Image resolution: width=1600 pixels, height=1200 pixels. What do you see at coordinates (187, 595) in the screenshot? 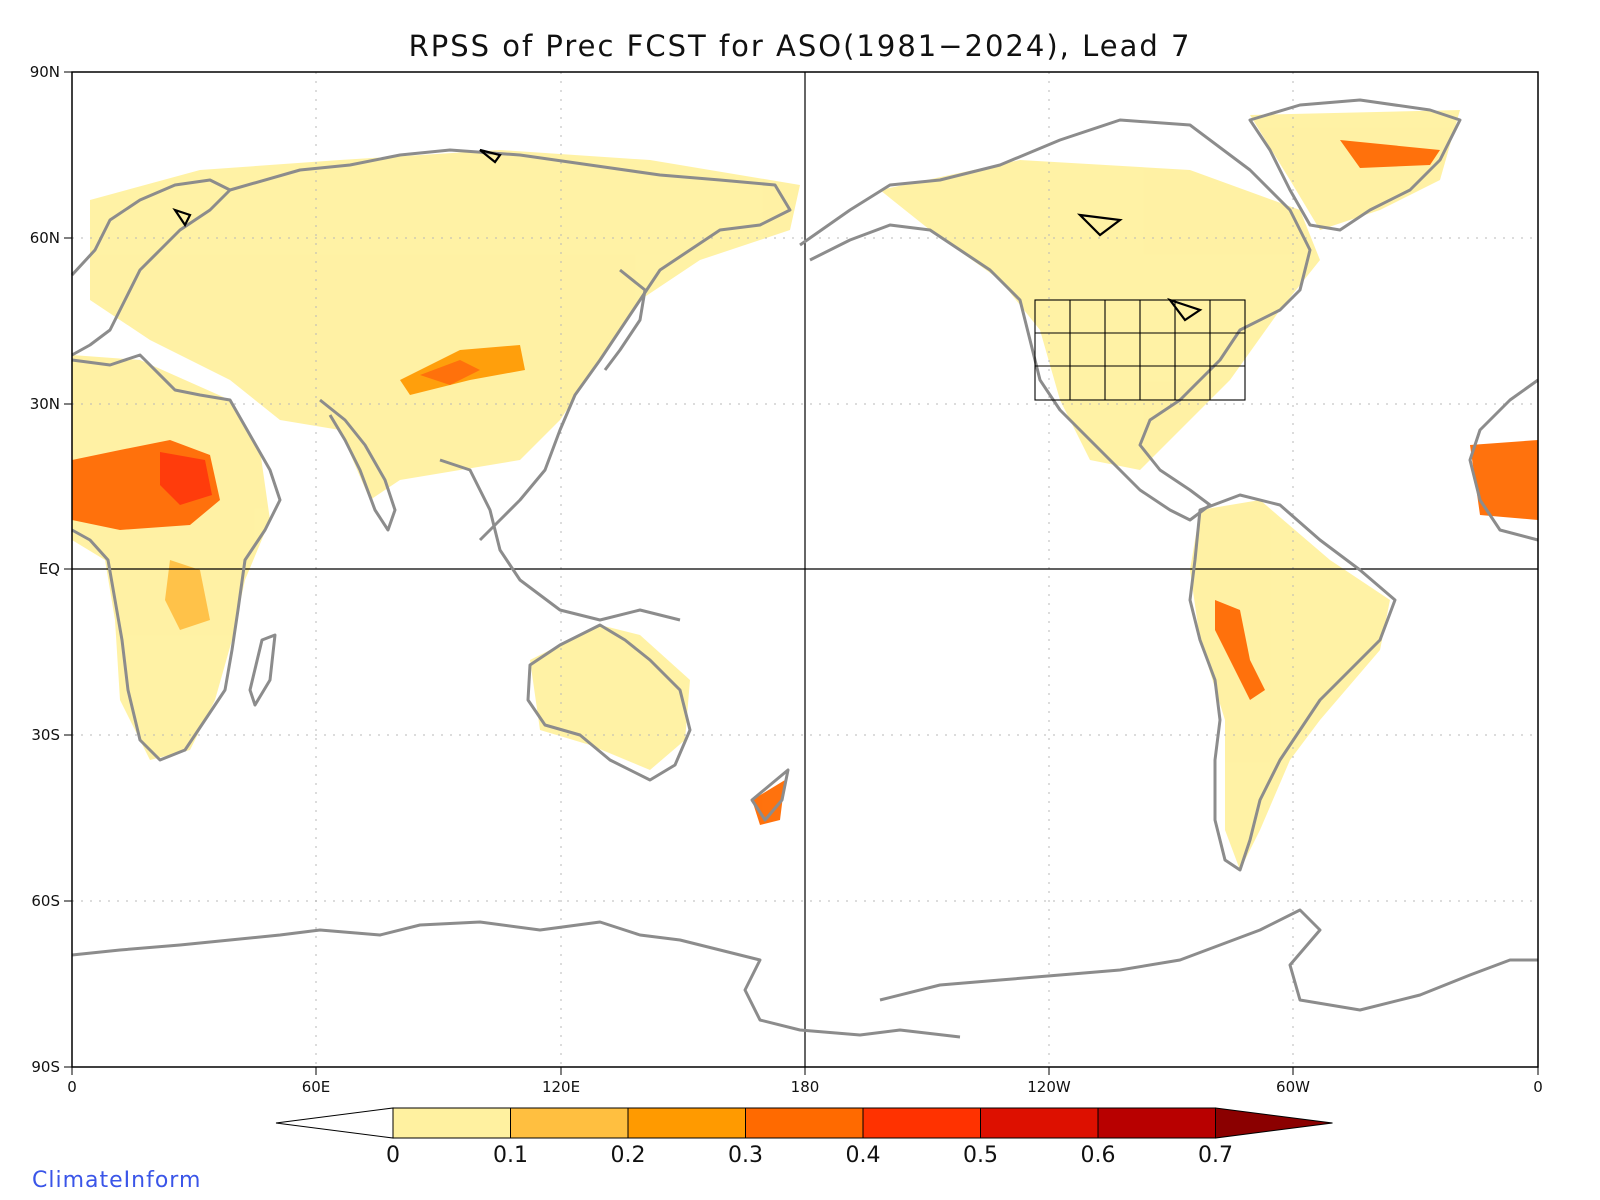
I see `field-africa-mid` at bounding box center [187, 595].